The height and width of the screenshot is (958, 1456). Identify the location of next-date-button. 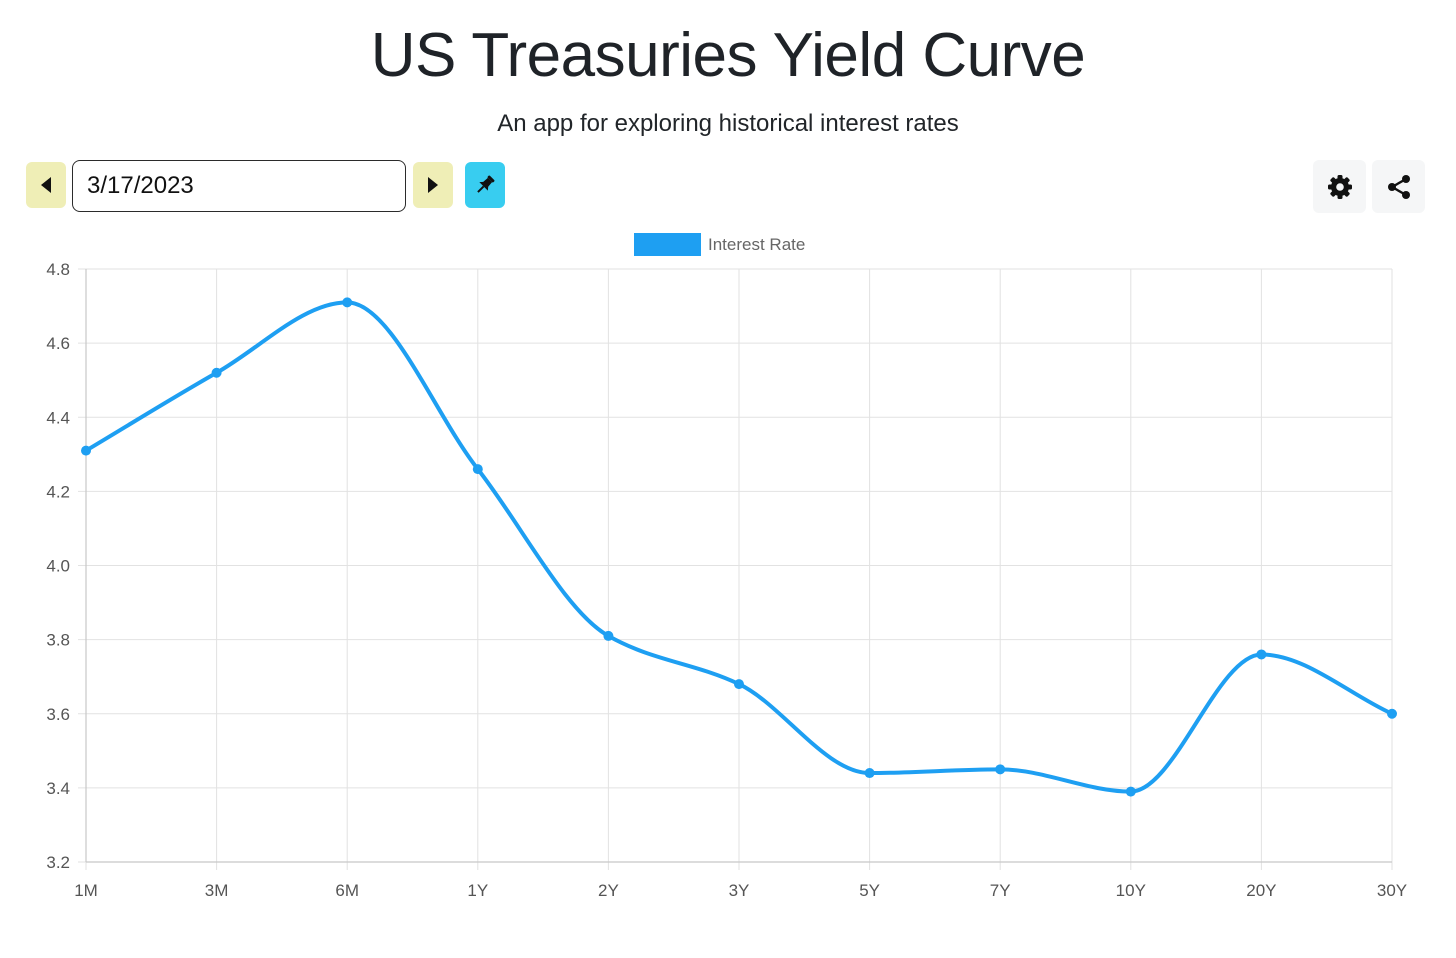
(433, 185).